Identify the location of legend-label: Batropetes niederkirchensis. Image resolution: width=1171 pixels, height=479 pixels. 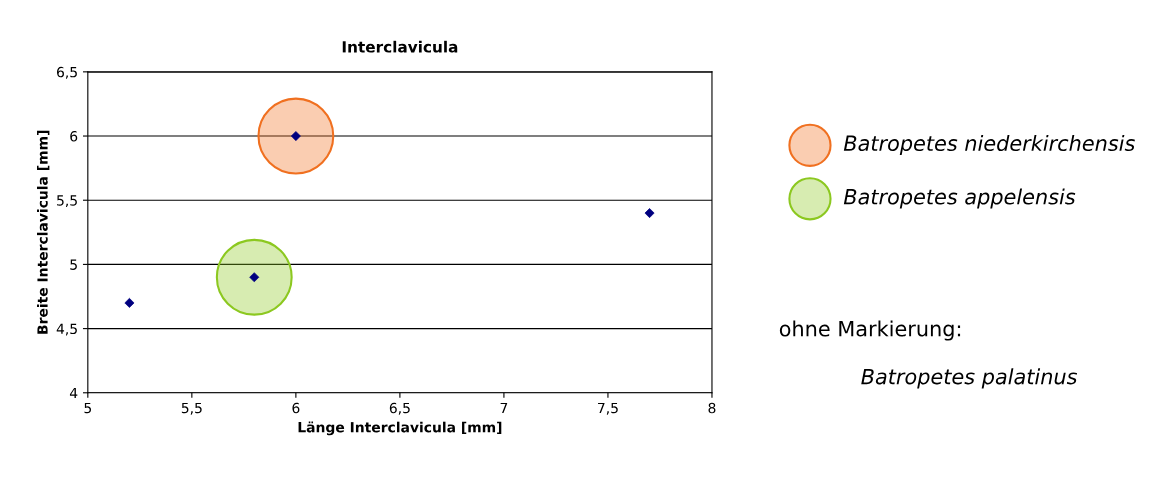
(989, 145).